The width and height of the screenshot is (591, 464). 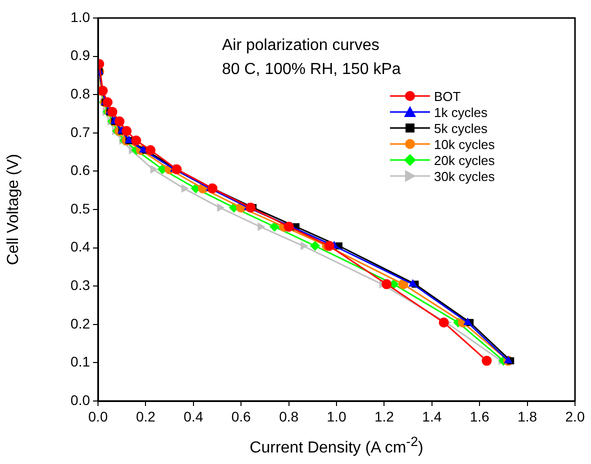 What do you see at coordinates (13, 210) in the screenshot?
I see `y-axis-title: Cell Voltage (V)` at bounding box center [13, 210].